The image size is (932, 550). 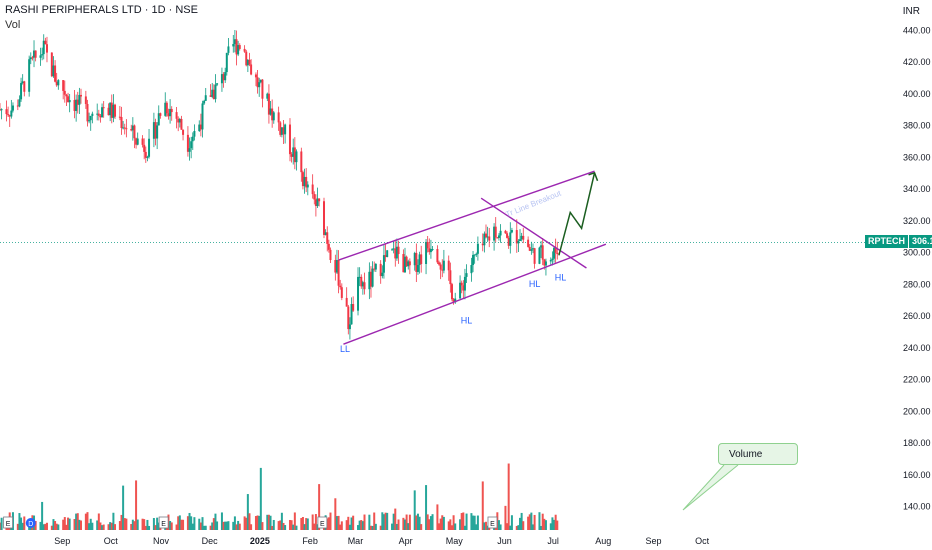 What do you see at coordinates (62, 541) in the screenshot?
I see `x-tick-label: Sep` at bounding box center [62, 541].